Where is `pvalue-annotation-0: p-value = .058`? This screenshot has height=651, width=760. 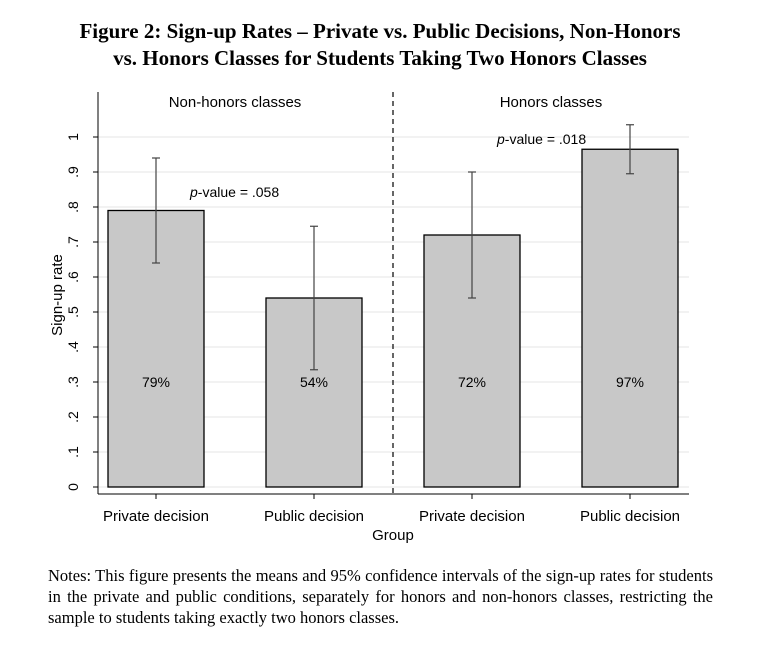 pvalue-annotation-0: p-value = .058 is located at coordinates (234, 192).